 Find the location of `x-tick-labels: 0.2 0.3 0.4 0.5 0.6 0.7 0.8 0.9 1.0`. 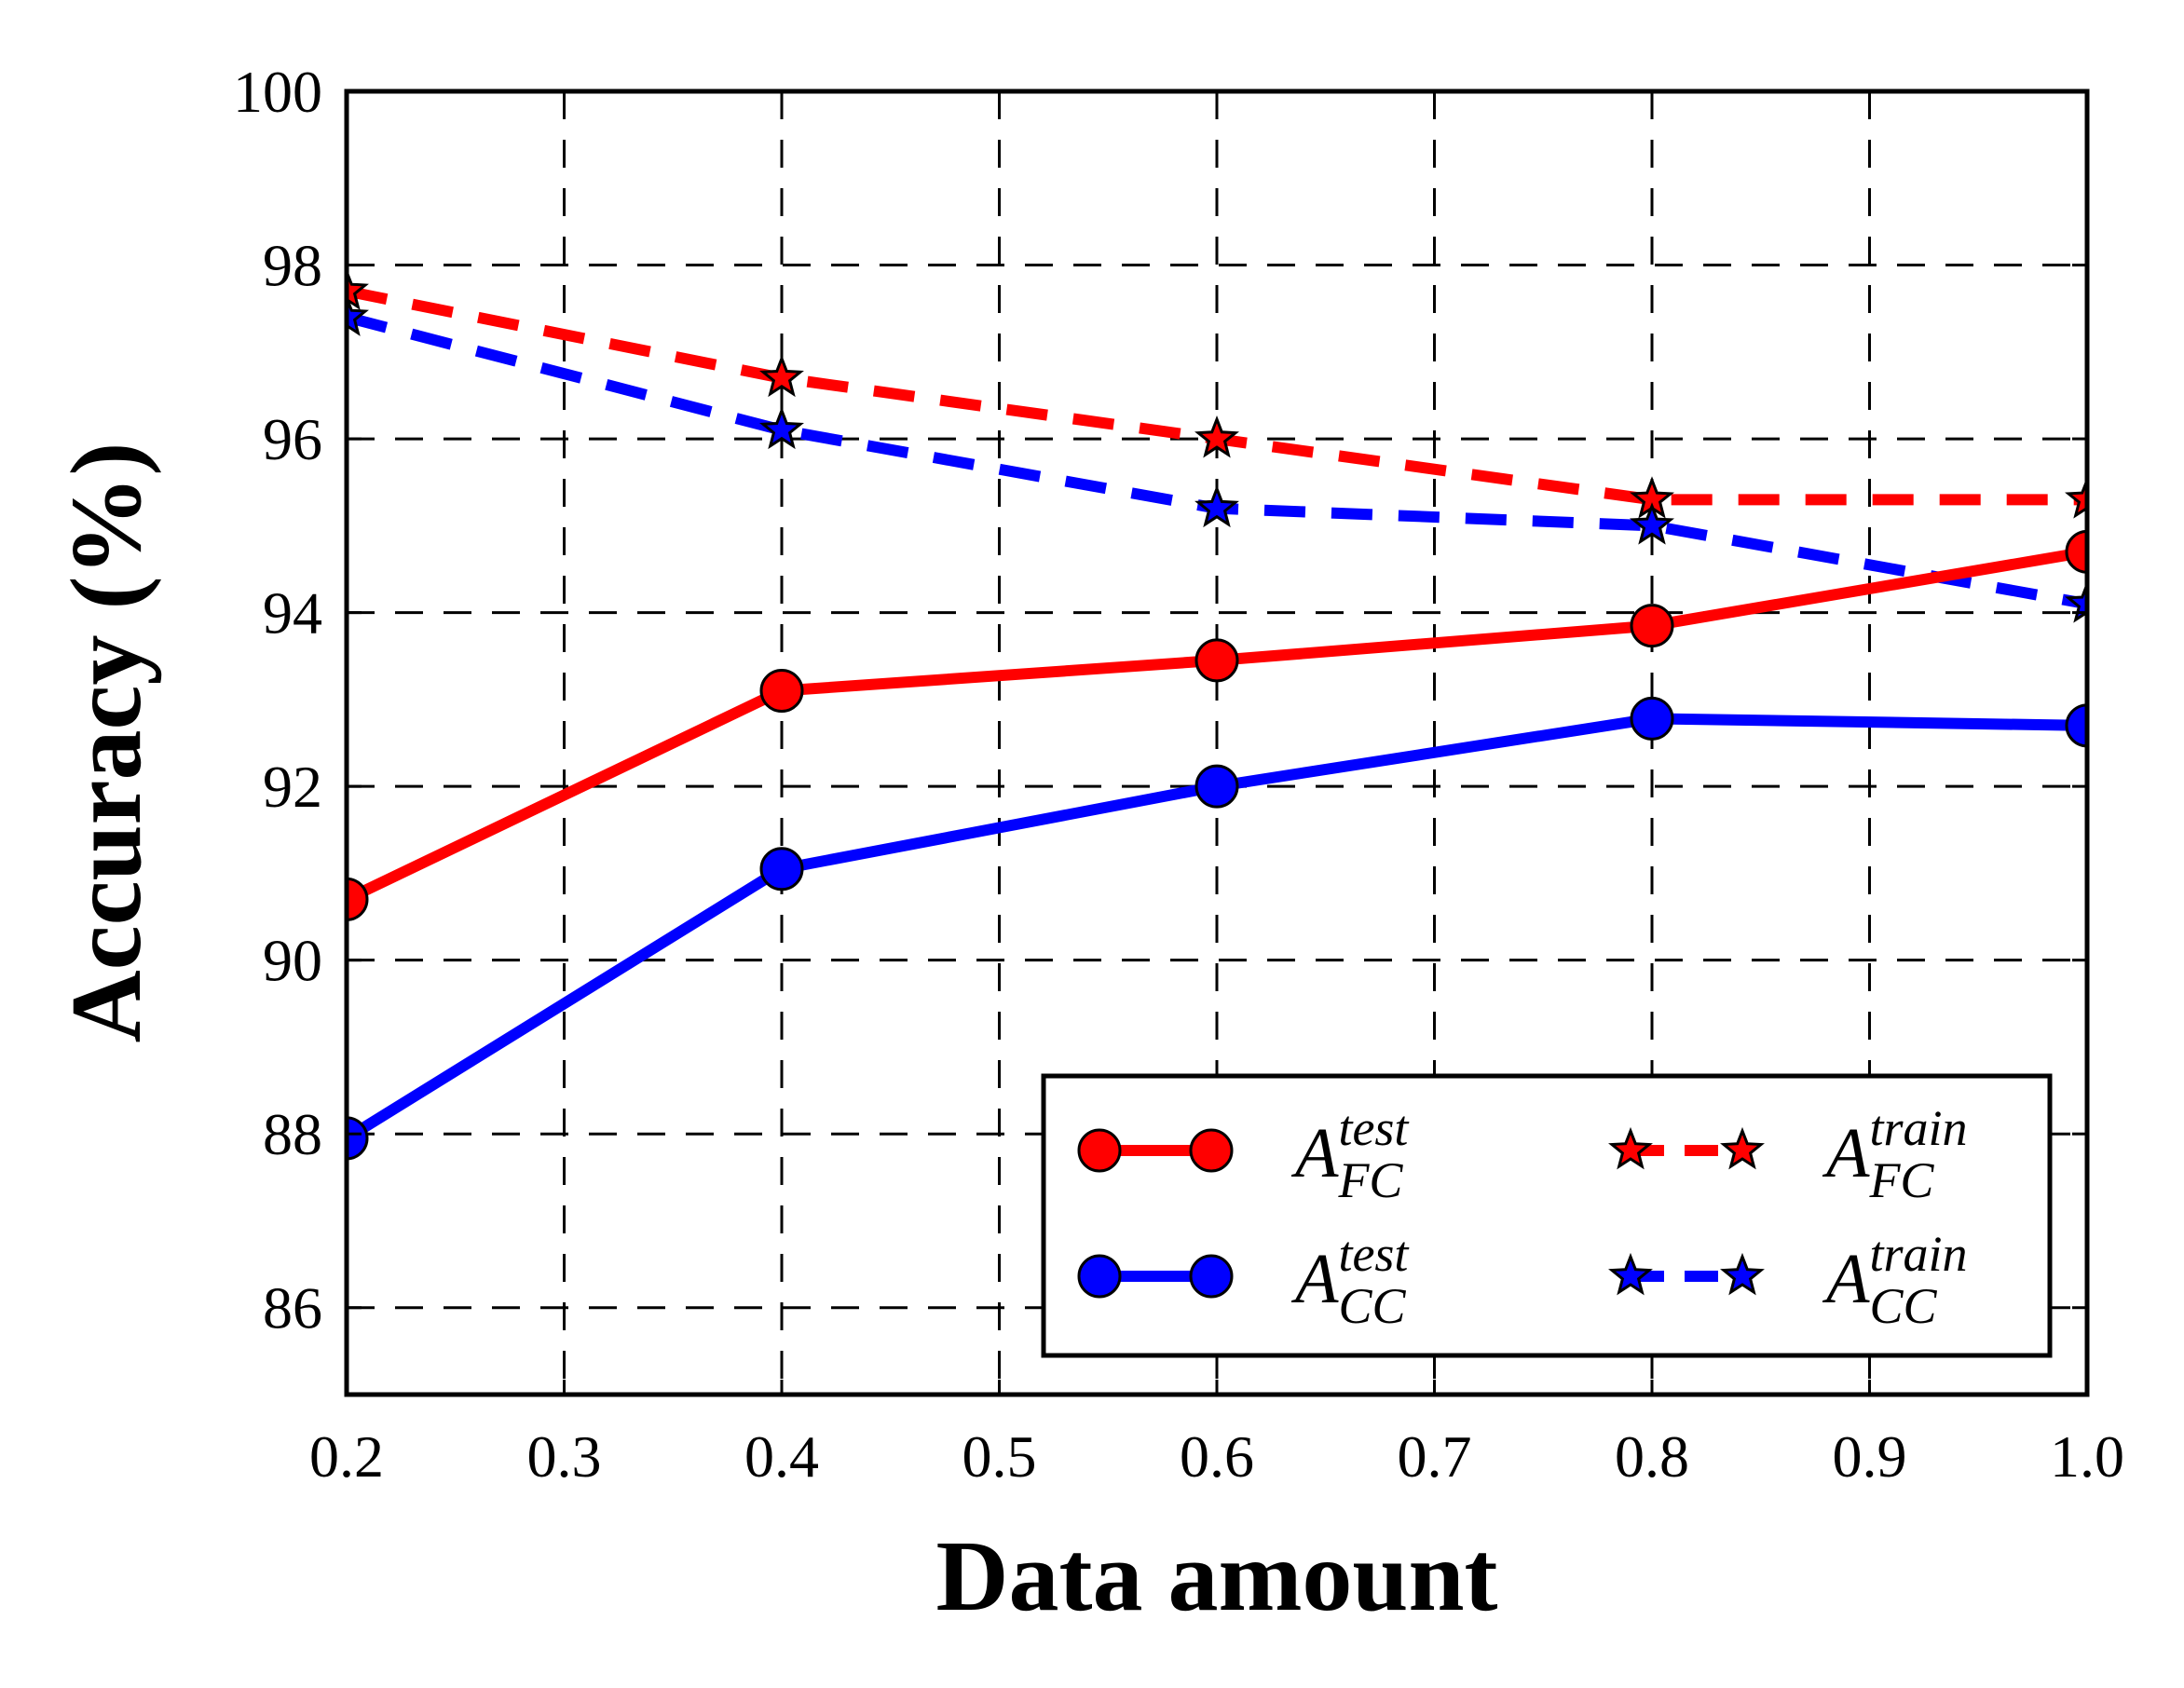

x-tick-labels: 0.2 0.3 0.4 0.5 0.6 0.7 0.8 0.9 1.0 is located at coordinates (1216, 1456).